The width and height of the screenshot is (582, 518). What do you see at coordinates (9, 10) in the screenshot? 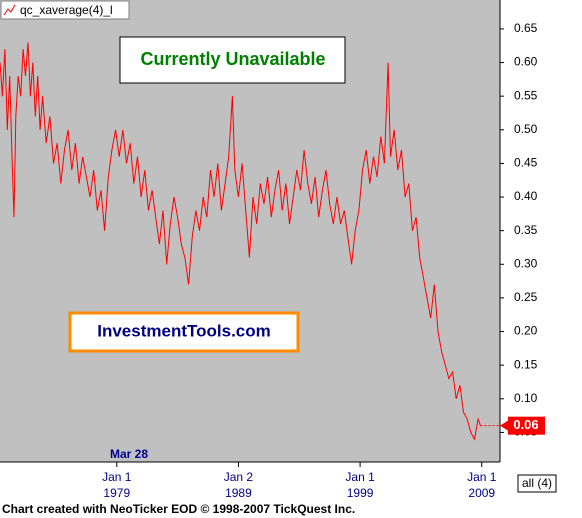
I see `legend-icon` at bounding box center [9, 10].